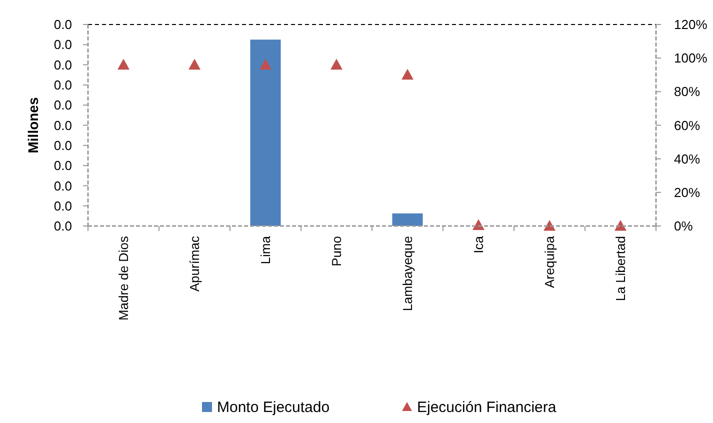  I want to click on x-tick-label: Lambayeque, so click(408, 274).